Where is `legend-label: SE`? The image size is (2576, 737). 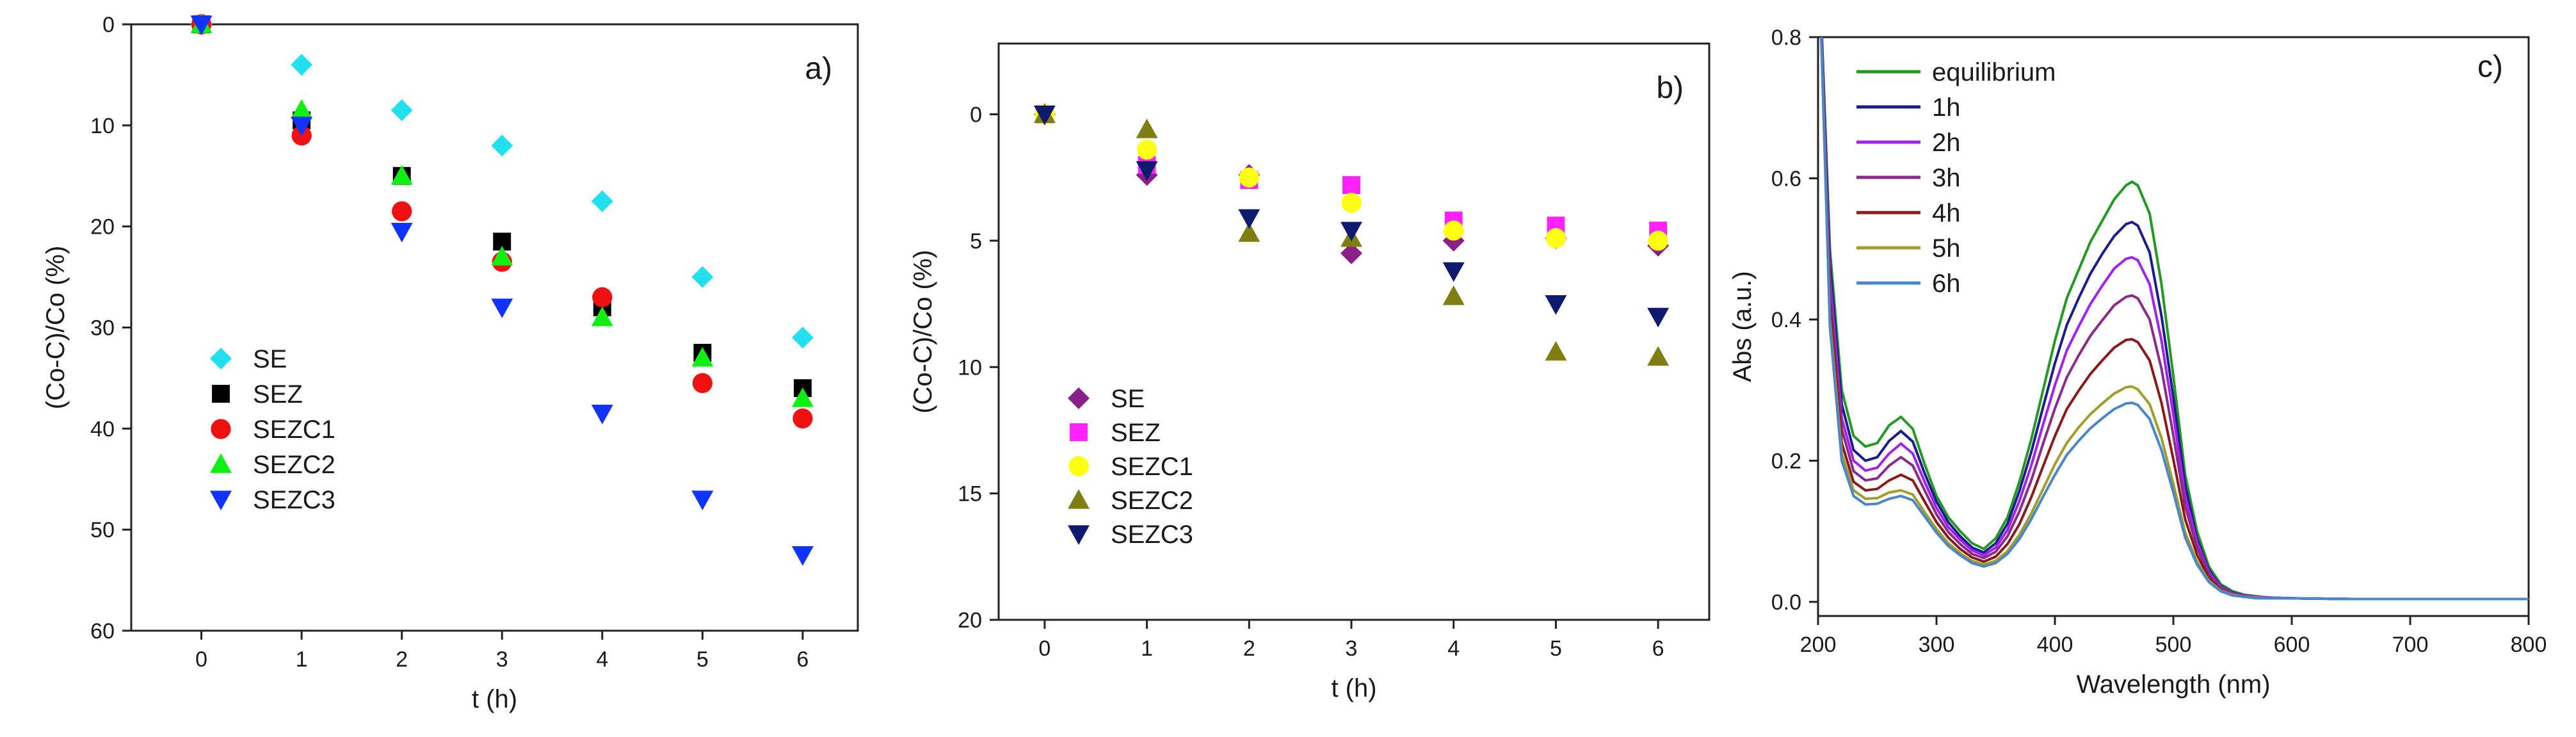
legend-label: SE is located at coordinates (1128, 399).